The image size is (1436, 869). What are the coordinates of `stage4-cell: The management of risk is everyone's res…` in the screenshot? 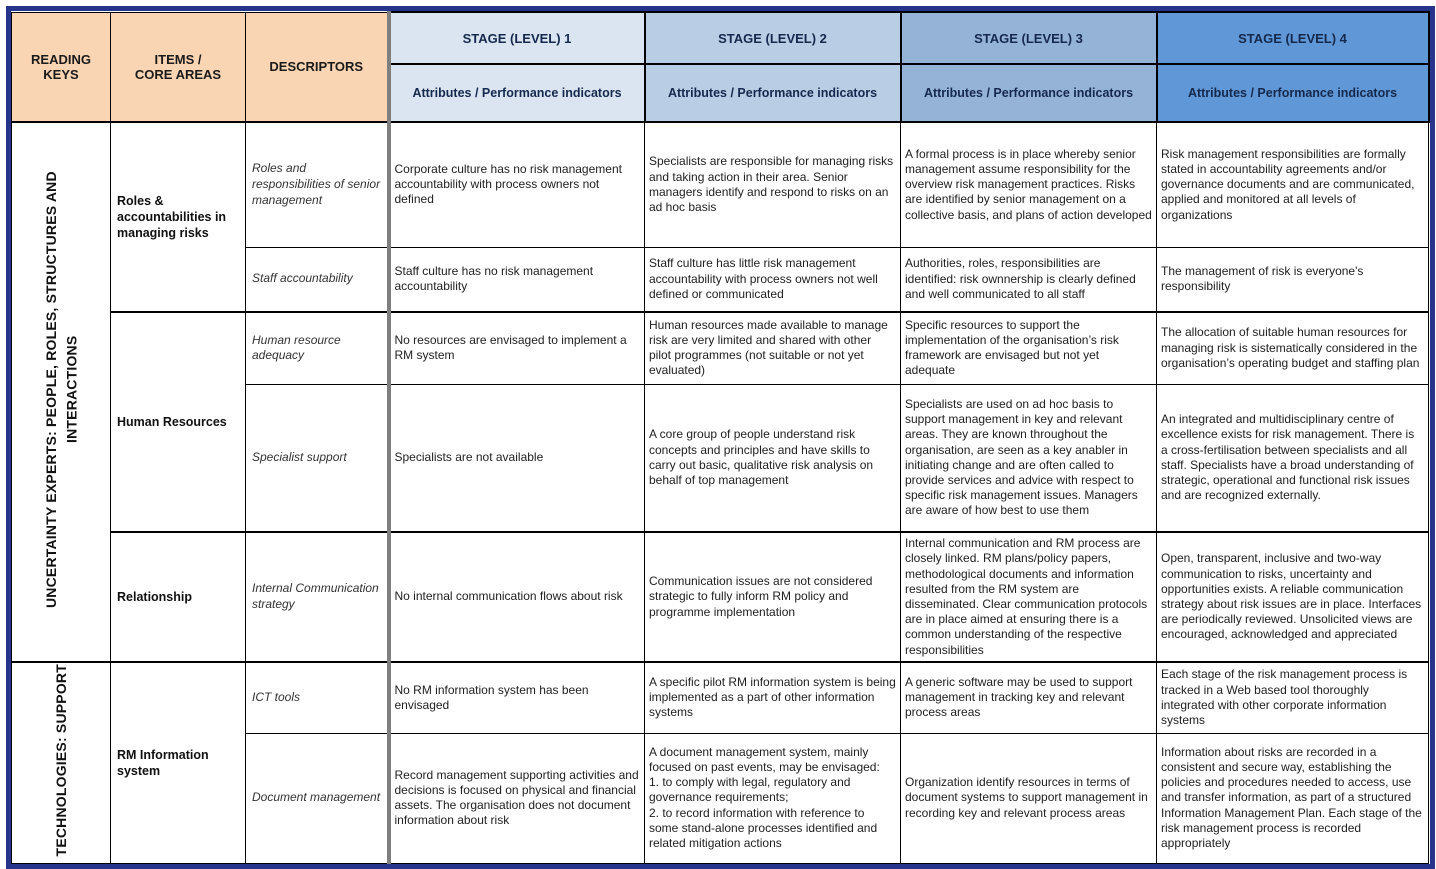 It's located at (1292, 279).